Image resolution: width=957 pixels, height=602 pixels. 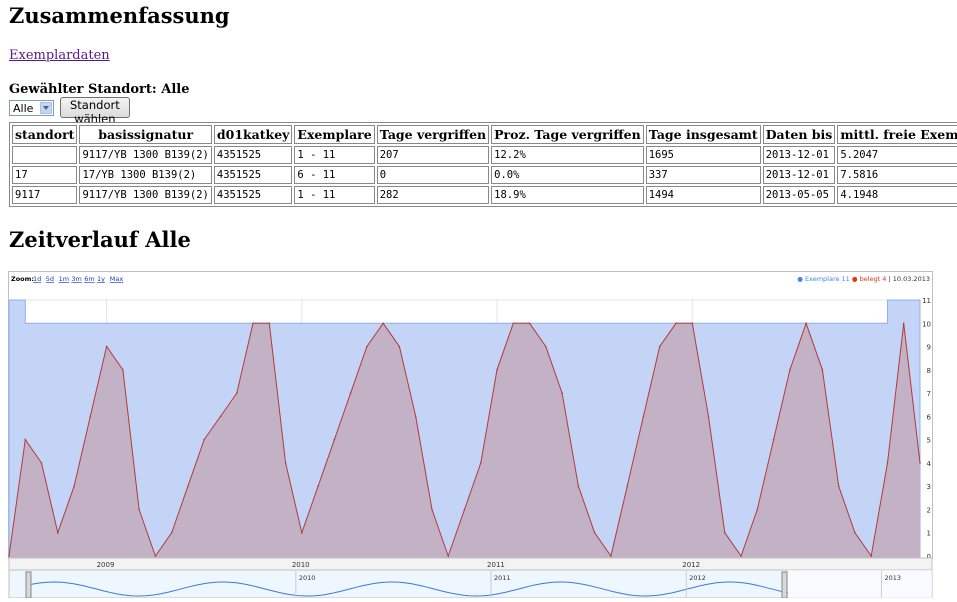 What do you see at coordinates (929, 394) in the screenshot?
I see `y-tick-label: 7` at bounding box center [929, 394].